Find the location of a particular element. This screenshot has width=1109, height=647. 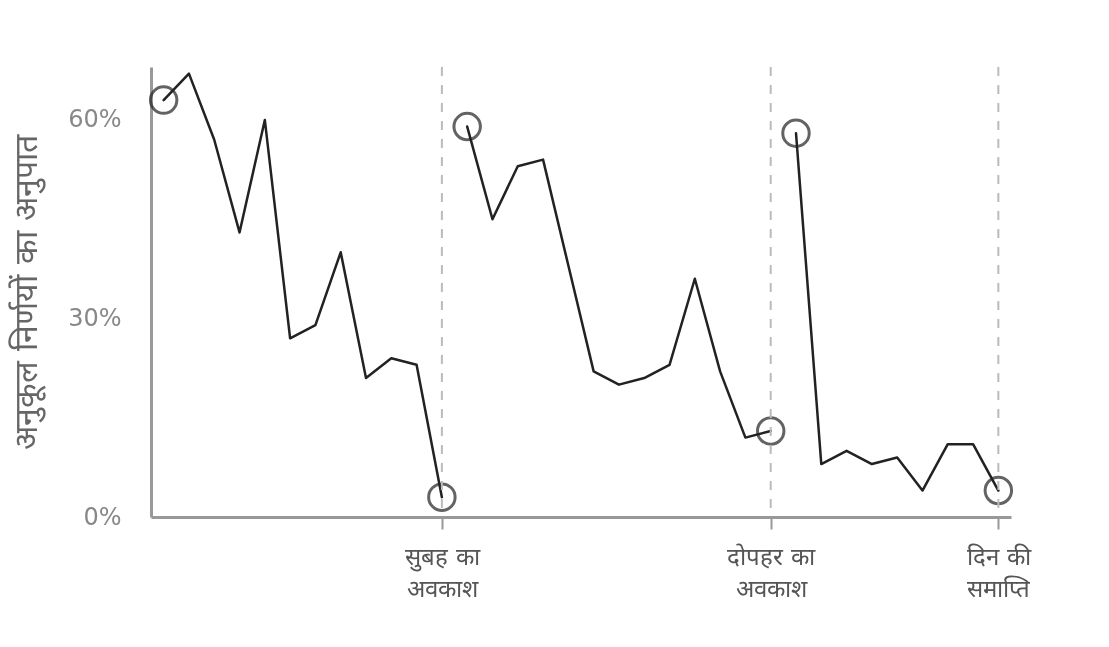

y-axis-title: अनुकूल निर्णयों का अनुपात is located at coordinates (27, 292).